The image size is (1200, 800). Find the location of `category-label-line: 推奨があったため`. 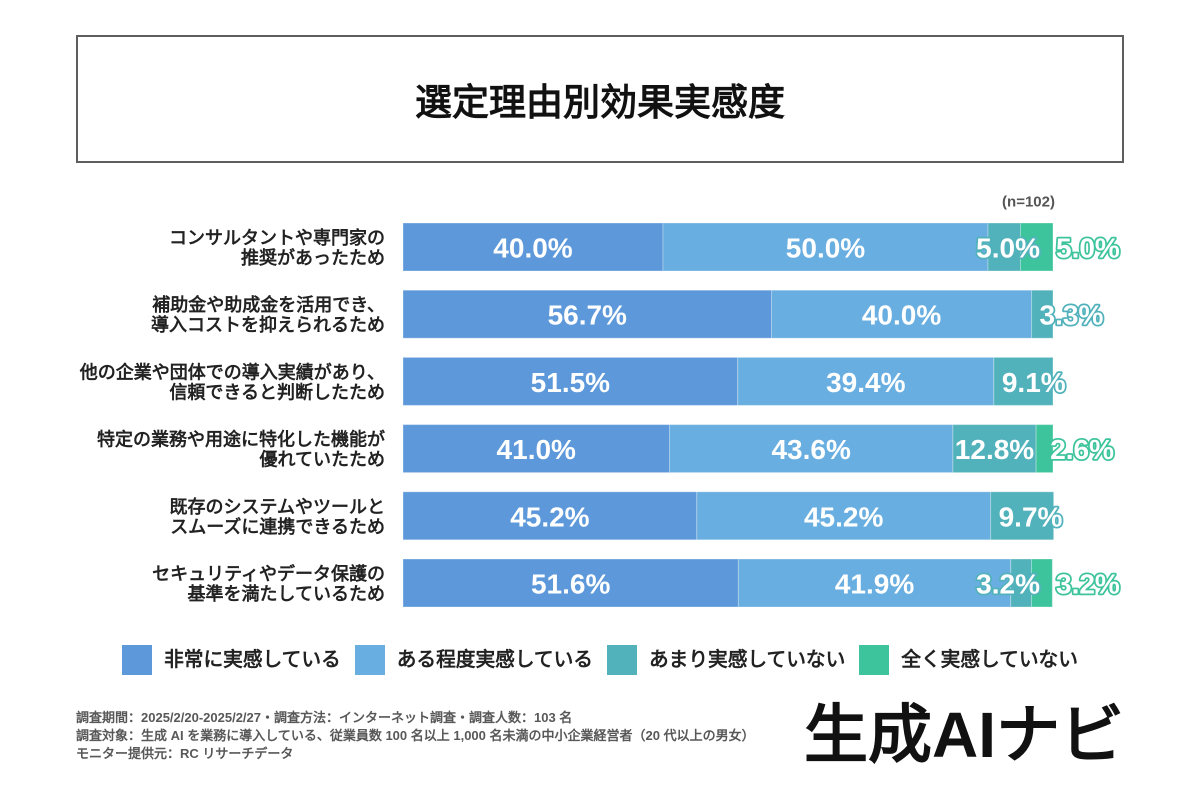

category-label-line: 推奨があったため is located at coordinates (313, 257).